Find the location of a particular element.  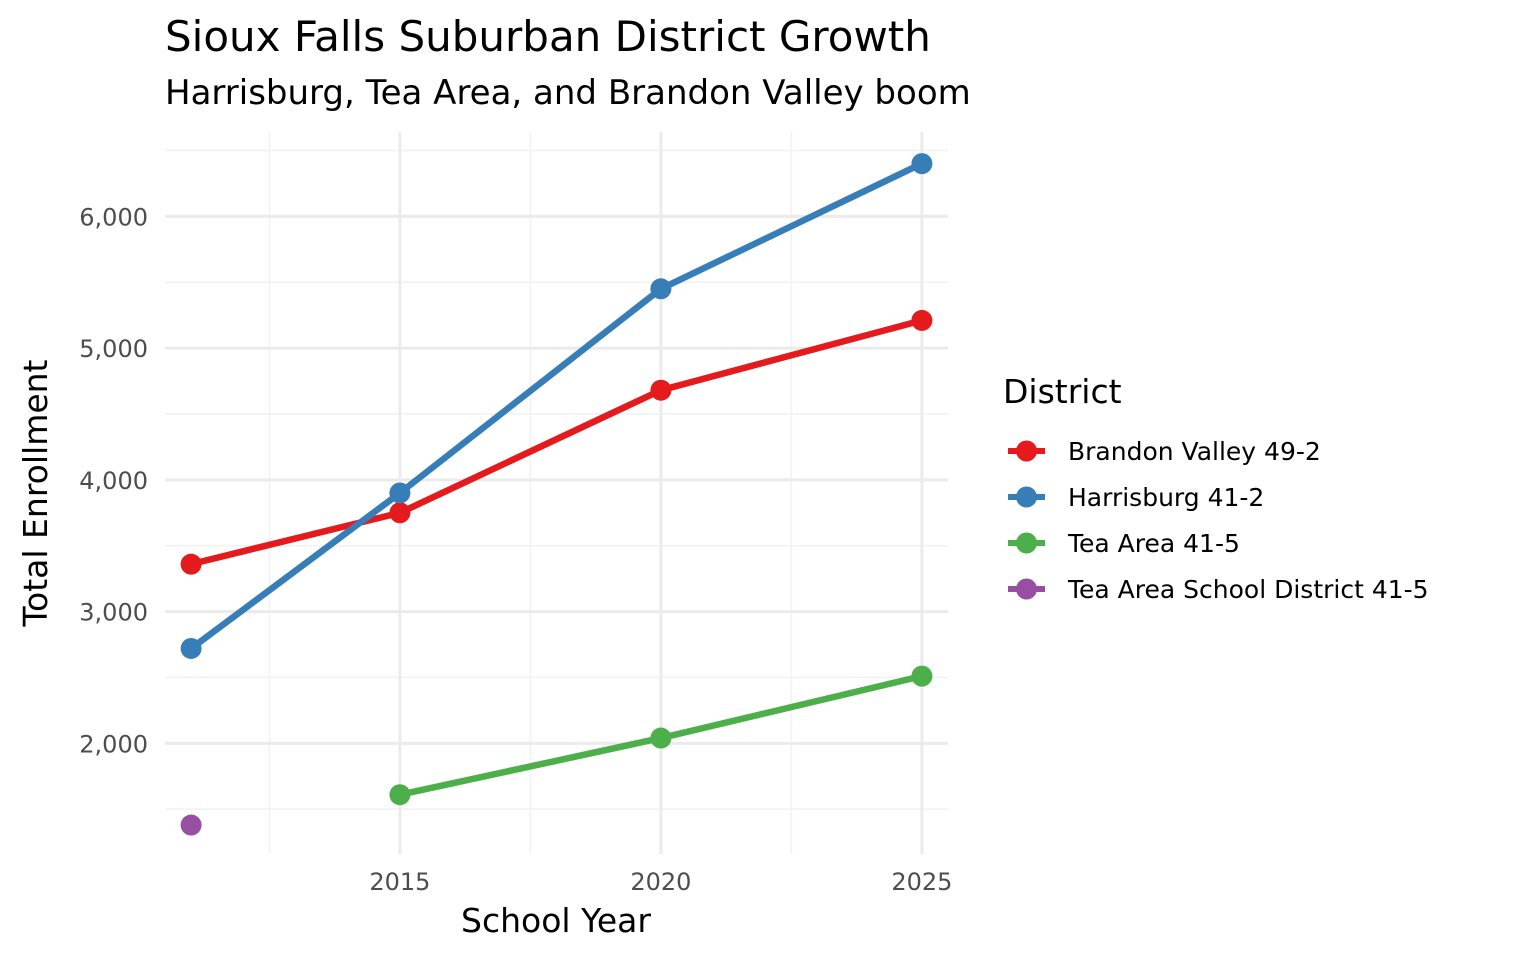

legend-label: Brandon Valley 49-2 is located at coordinates (1194, 451).